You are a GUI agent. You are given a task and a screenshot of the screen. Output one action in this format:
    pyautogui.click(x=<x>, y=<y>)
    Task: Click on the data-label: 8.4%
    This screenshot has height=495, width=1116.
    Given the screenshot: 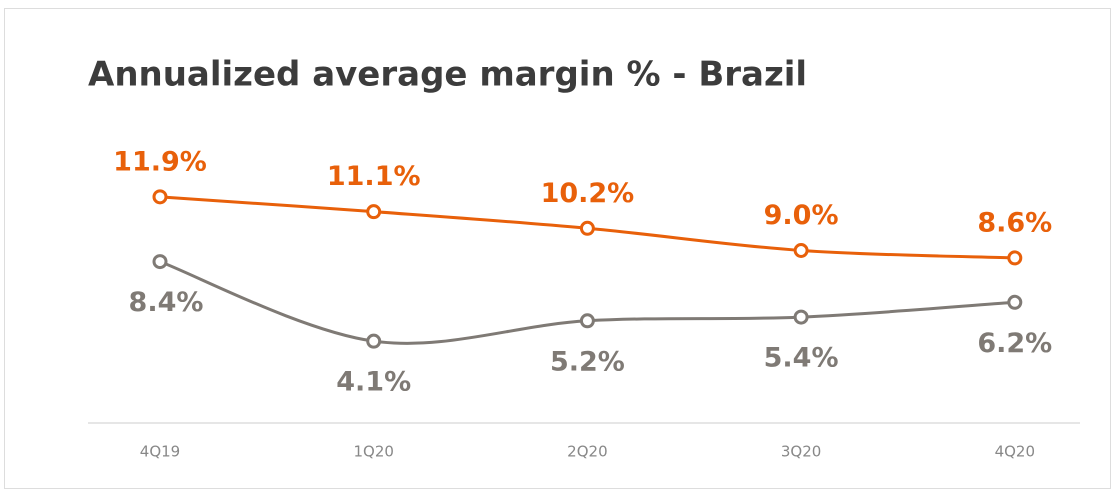 What is the action you would take?
    pyautogui.click(x=166, y=302)
    